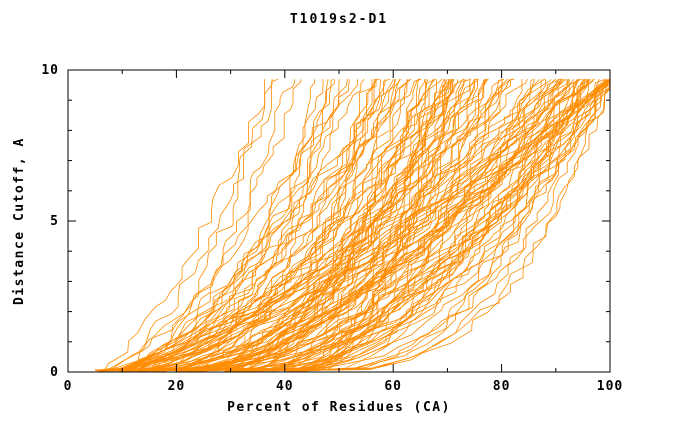 This screenshot has height=440, width=680. Describe the element at coordinates (610, 386) in the screenshot. I see `x-tick-label: 100` at that location.